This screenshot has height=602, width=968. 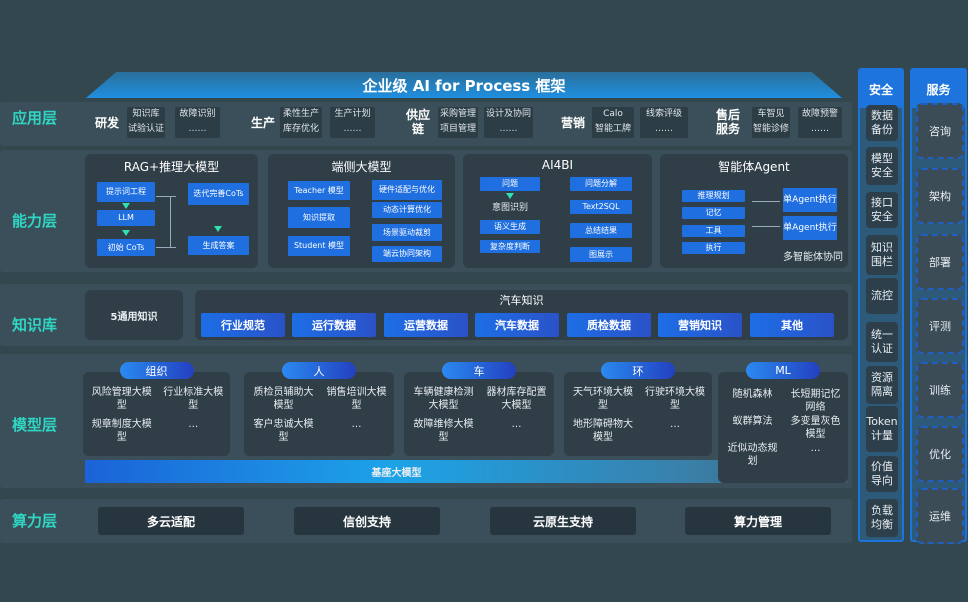 I want to click on app-item: 故障预警, so click(x=819, y=114).